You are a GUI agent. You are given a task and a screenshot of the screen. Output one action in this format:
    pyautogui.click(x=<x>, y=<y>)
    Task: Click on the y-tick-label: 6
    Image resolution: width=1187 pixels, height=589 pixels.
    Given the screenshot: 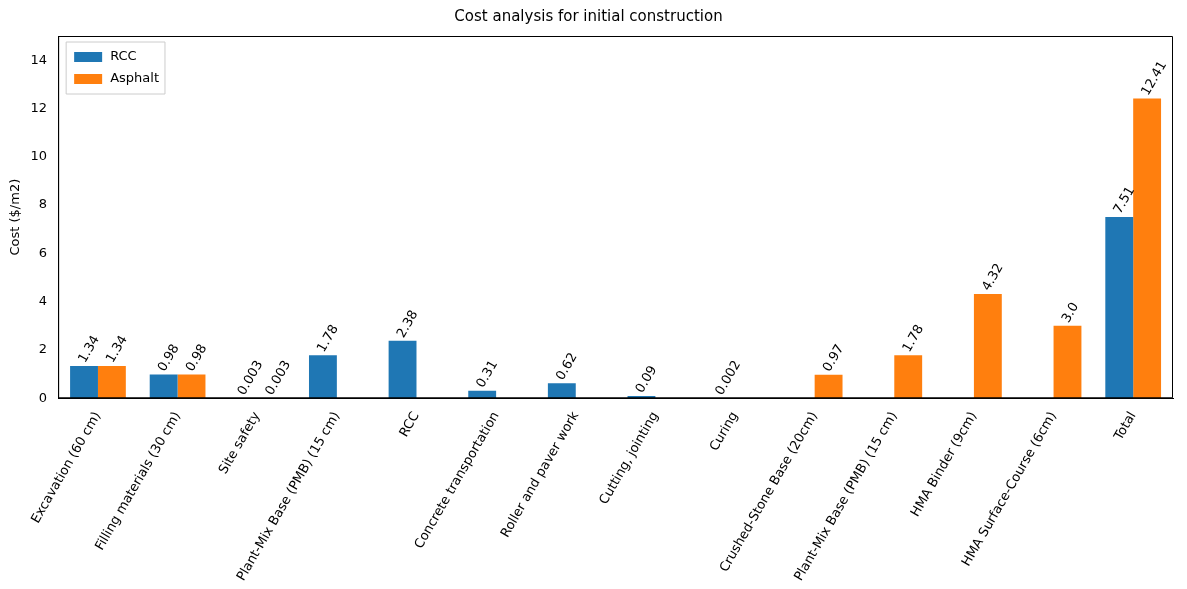 What is the action you would take?
    pyautogui.click(x=43, y=252)
    